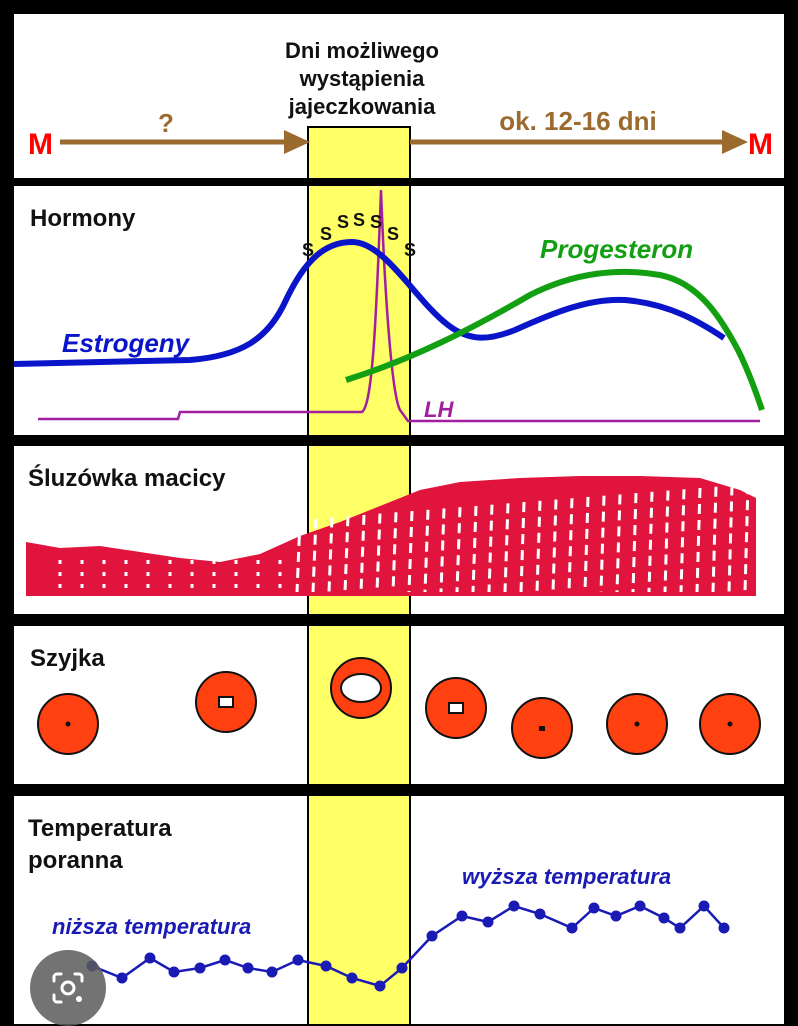 The image size is (798, 1026). I want to click on luteal-phase-label: ok. 12-16 dni, so click(578, 121).